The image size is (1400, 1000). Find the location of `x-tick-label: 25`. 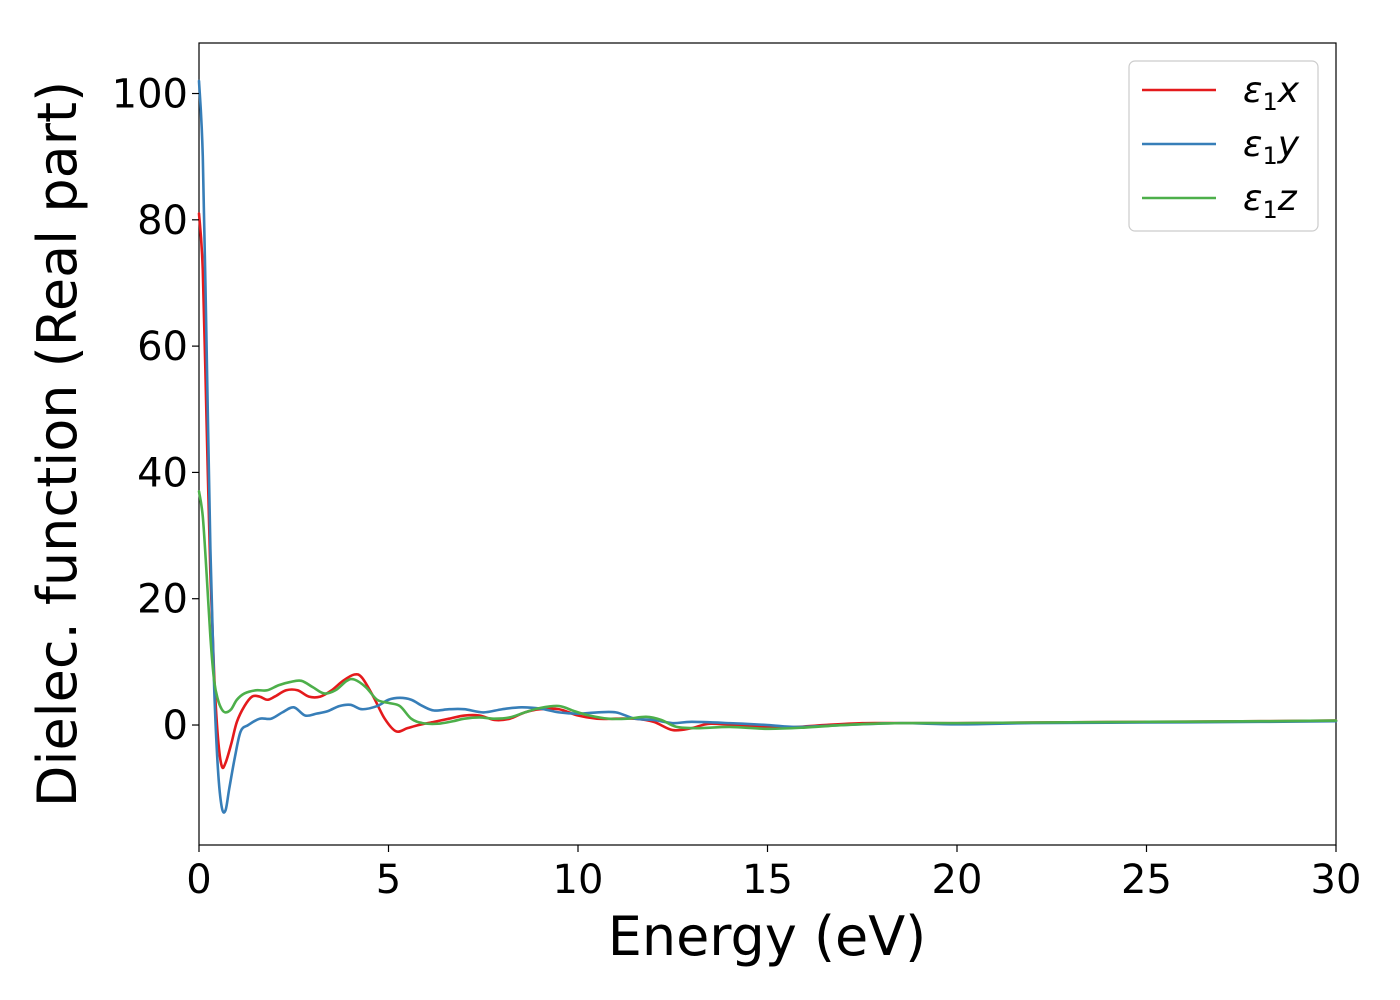

x-tick-label: 25 is located at coordinates (1146, 880).